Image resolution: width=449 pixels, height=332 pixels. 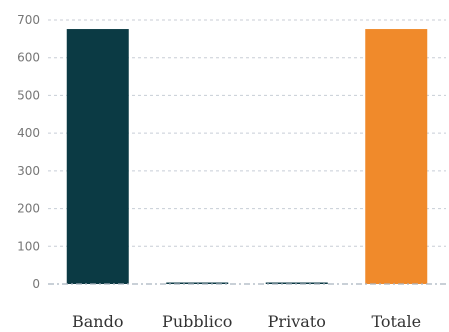 What do you see at coordinates (197, 283) in the screenshot?
I see `bar-pubblico` at bounding box center [197, 283].